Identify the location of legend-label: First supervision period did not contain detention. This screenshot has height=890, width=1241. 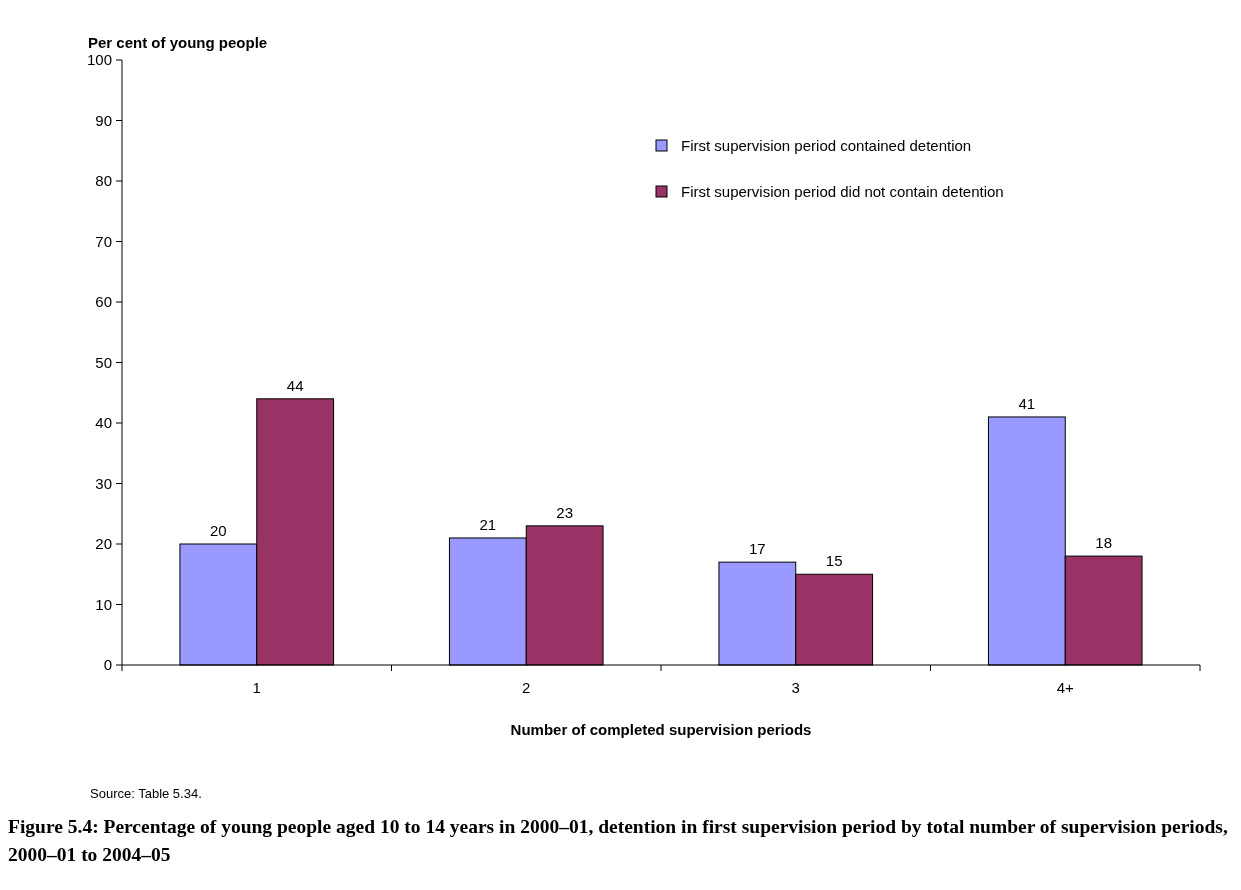
(842, 192).